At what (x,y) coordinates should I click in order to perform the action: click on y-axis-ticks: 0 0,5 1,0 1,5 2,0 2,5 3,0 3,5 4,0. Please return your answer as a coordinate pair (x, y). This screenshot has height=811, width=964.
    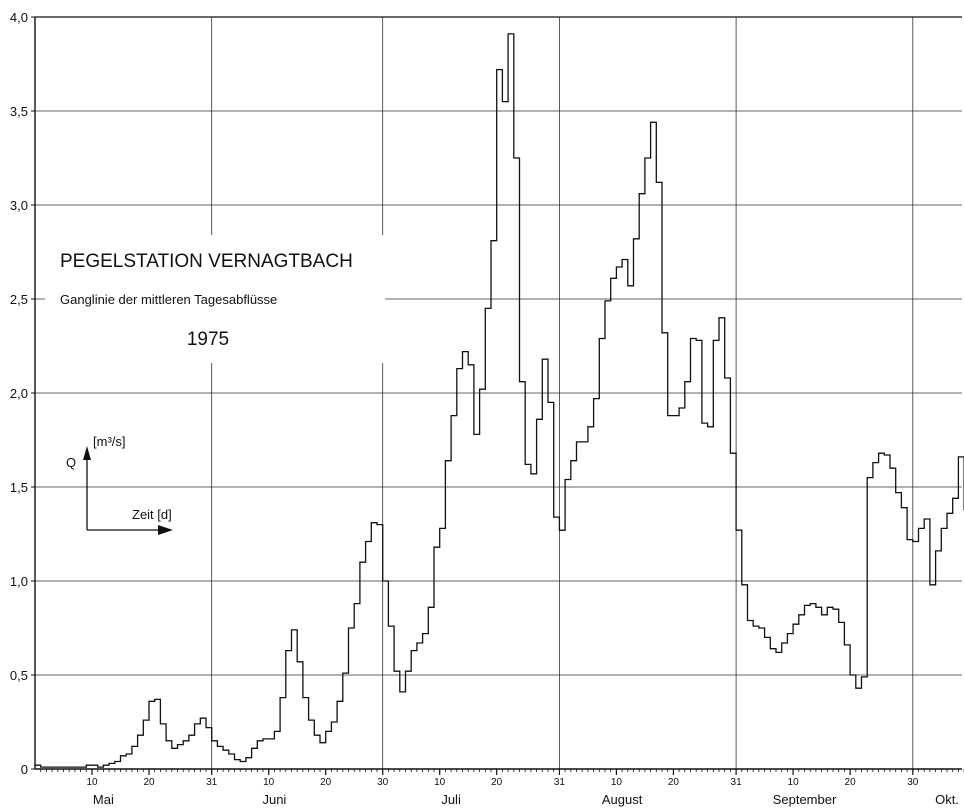
    Looking at the image, I should click on (22, 393).